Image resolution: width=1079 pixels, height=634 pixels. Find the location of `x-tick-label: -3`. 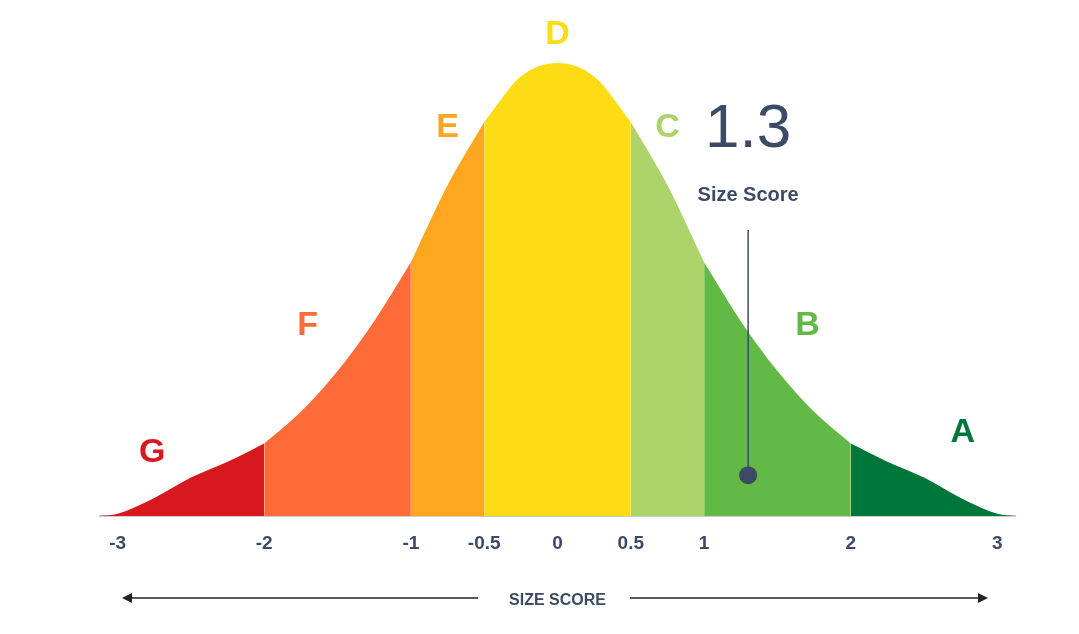

x-tick-label: -3 is located at coordinates (118, 542).